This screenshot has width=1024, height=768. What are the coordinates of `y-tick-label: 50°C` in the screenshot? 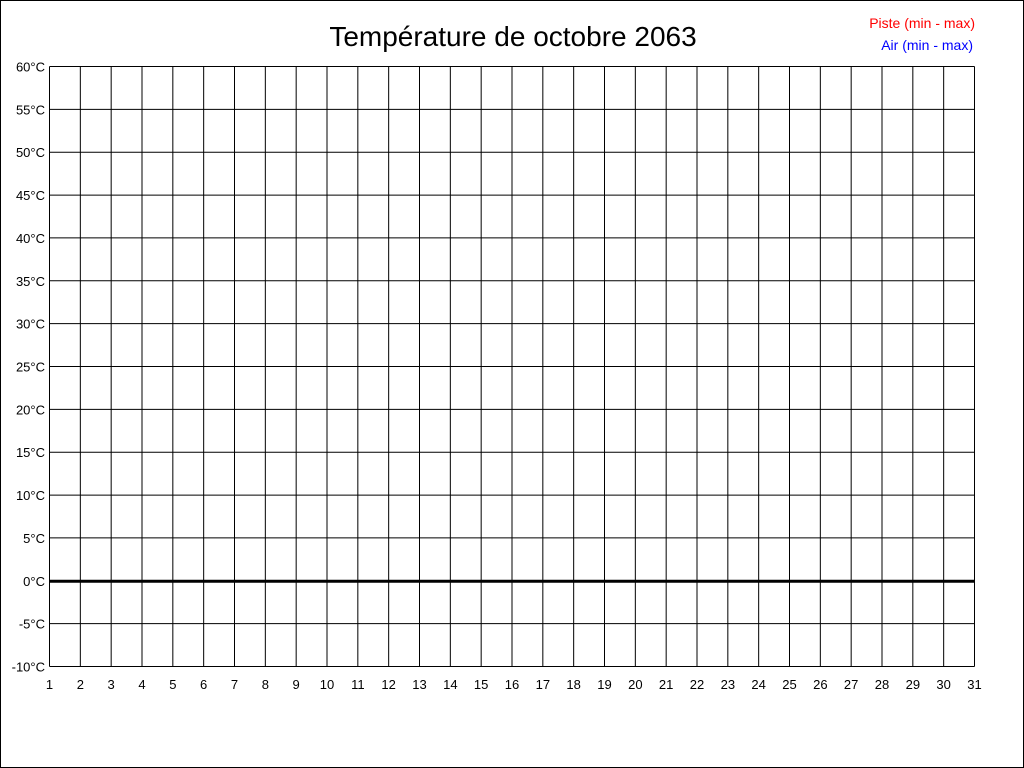 It's located at (30, 152).